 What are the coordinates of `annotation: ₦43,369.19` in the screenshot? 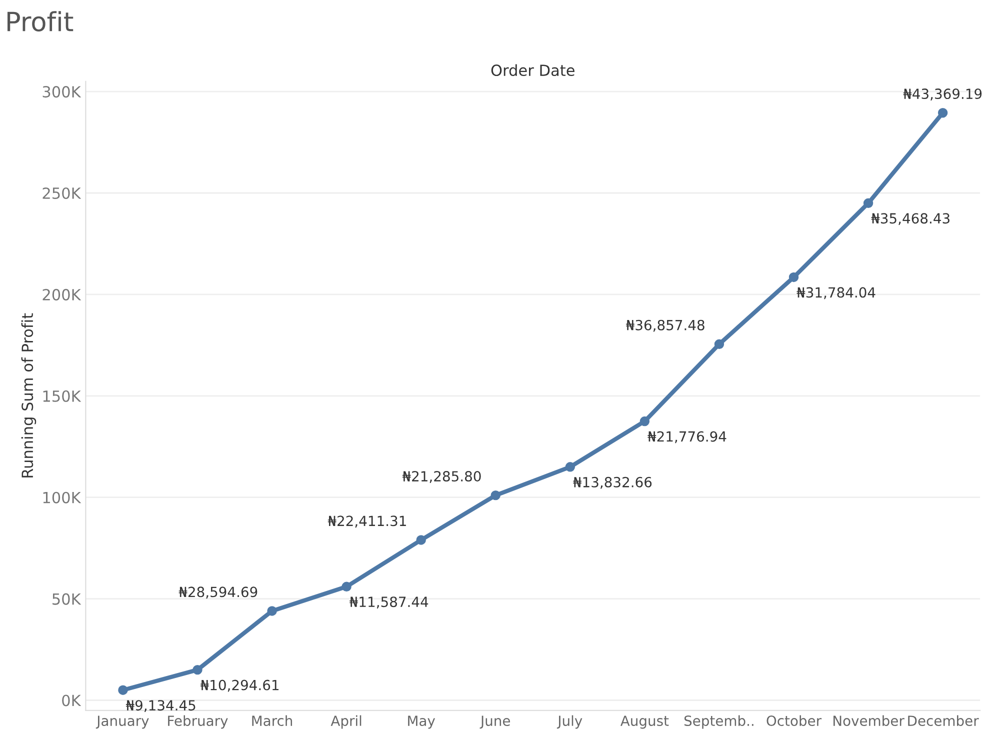 It's located at (942, 94).